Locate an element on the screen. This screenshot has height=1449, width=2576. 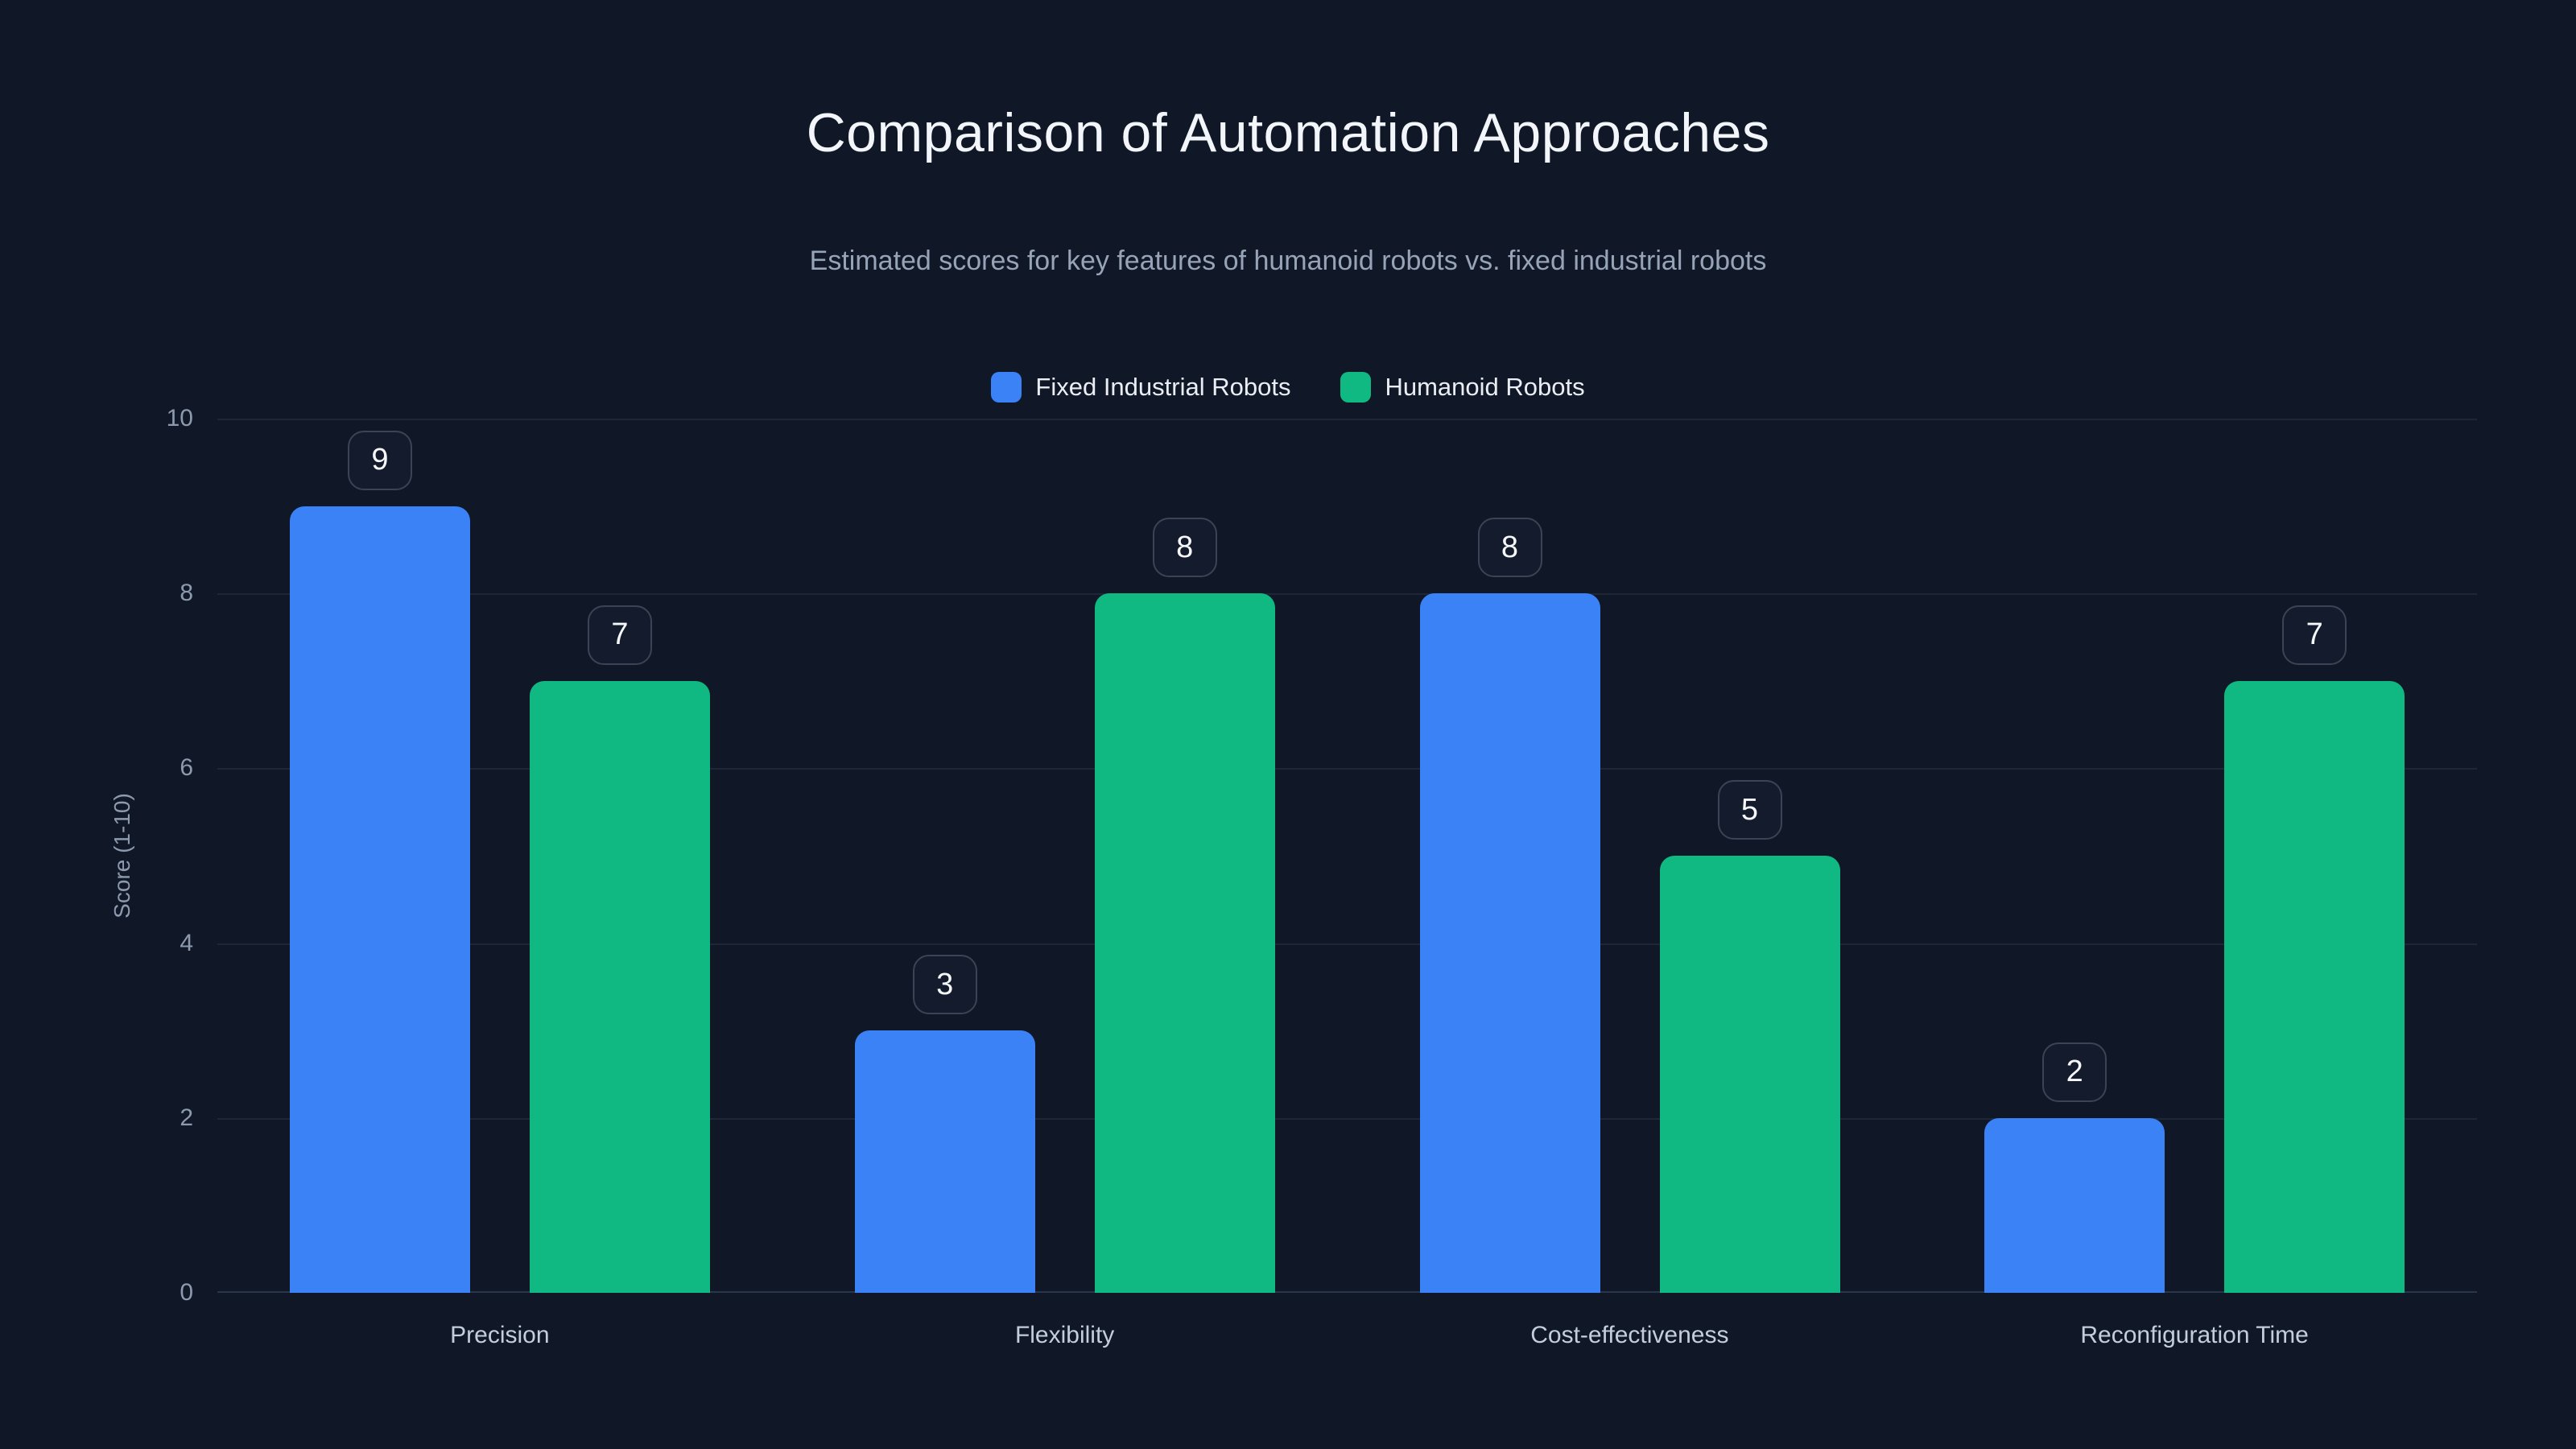
y-tick-label: 8 is located at coordinates (186, 593).